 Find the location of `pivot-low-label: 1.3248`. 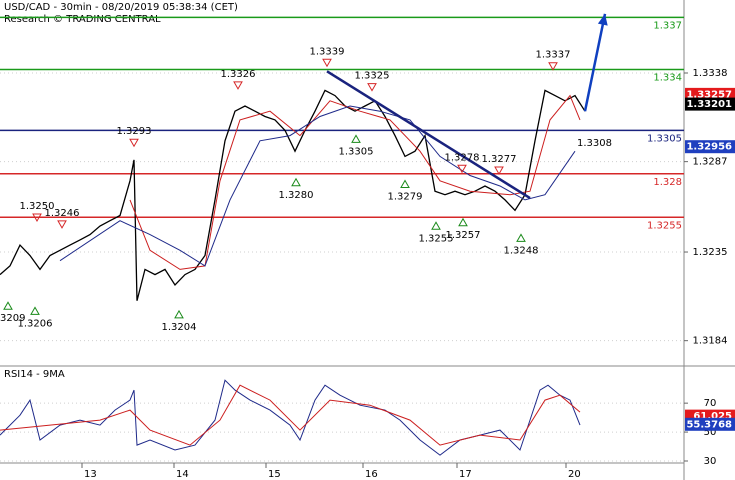

pivot-low-label: 1.3248 is located at coordinates (521, 250).